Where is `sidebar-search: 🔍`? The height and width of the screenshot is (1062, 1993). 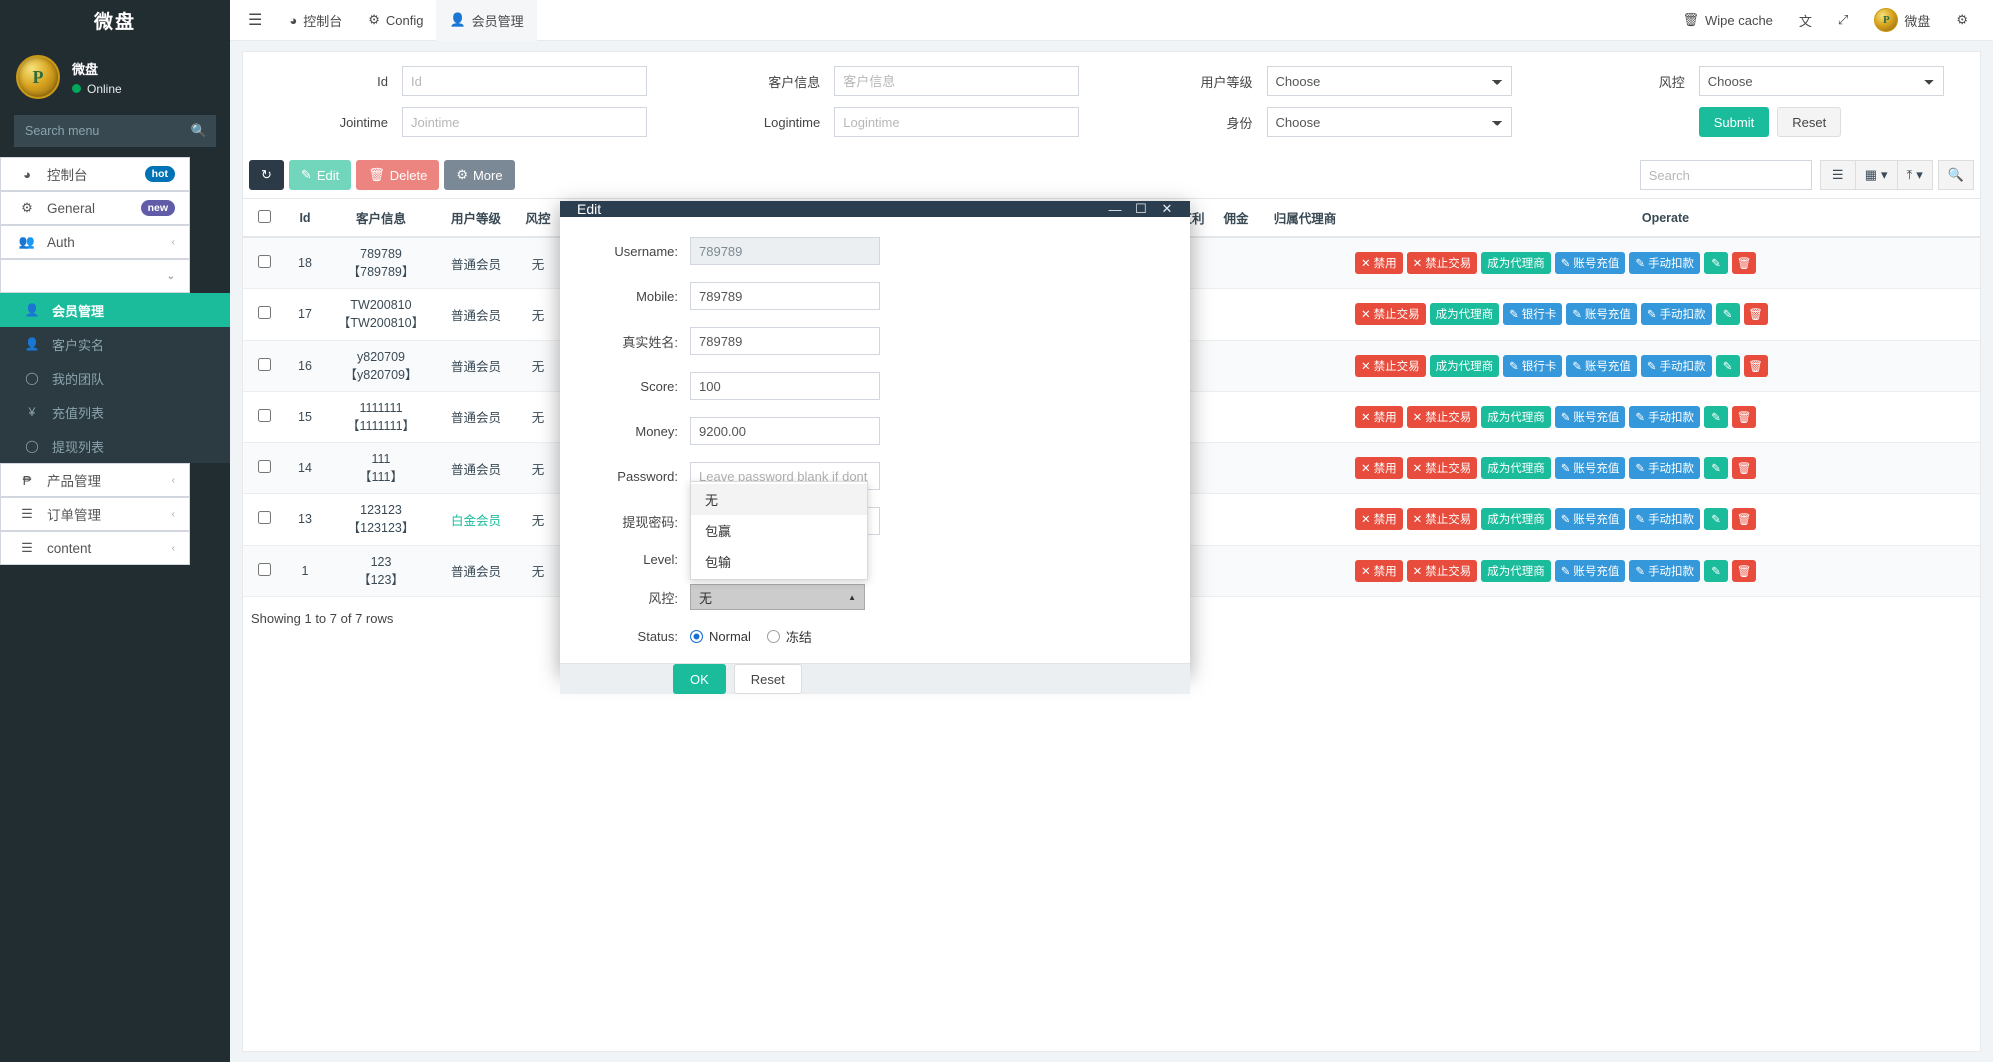
sidebar-search: 🔍 is located at coordinates (115, 131).